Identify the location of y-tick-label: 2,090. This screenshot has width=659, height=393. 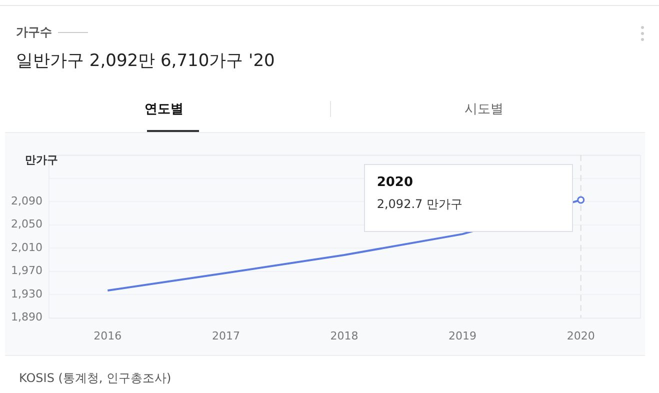
(26, 201).